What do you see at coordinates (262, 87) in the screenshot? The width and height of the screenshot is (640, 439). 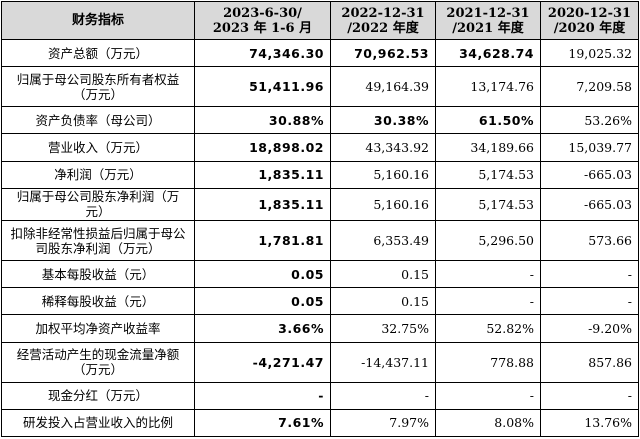 I see `value-cell-v1: 51,411.96` at bounding box center [262, 87].